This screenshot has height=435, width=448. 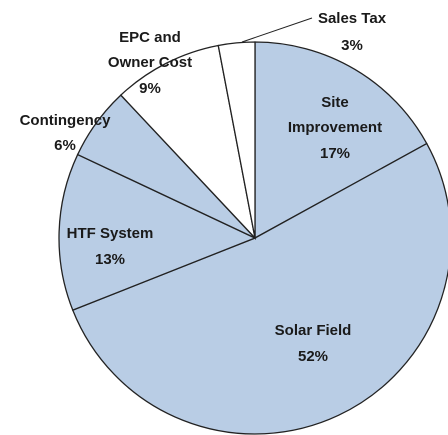 I want to click on value-label: 3%, so click(x=352, y=45).